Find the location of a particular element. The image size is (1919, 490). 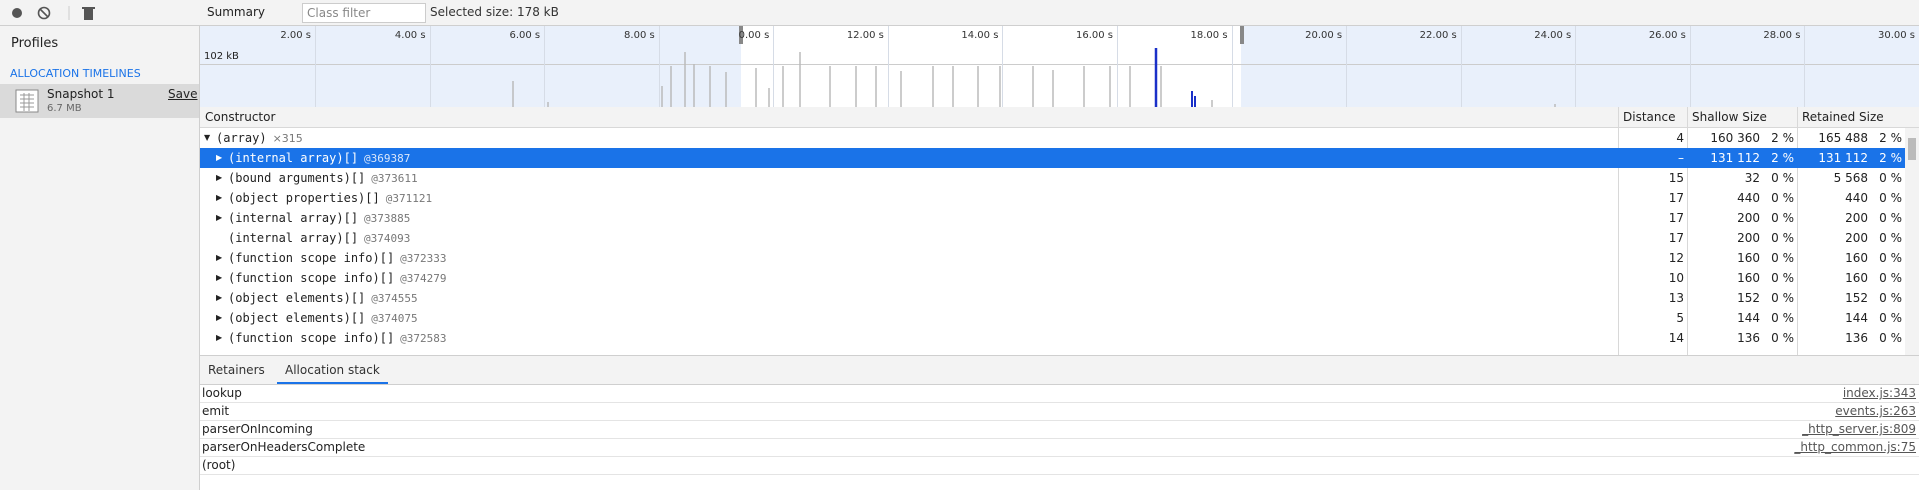

distance: 10 is located at coordinates (1676, 278).